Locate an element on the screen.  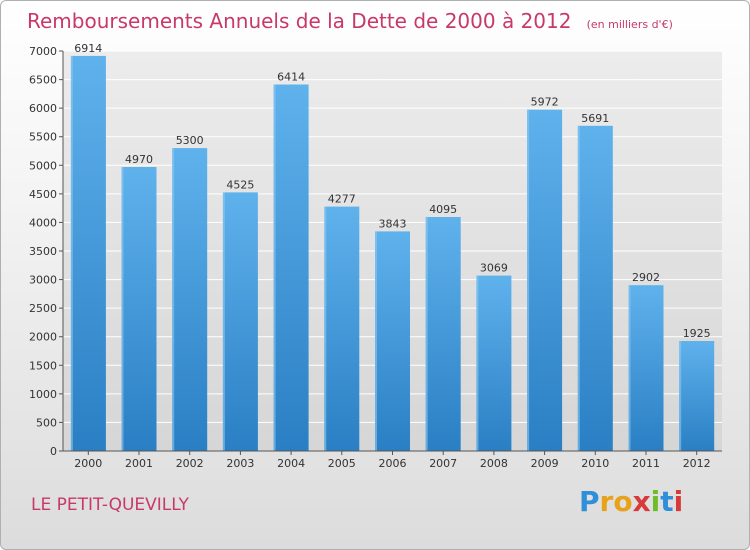
data-label-2000: 6914 is located at coordinates (88, 48).